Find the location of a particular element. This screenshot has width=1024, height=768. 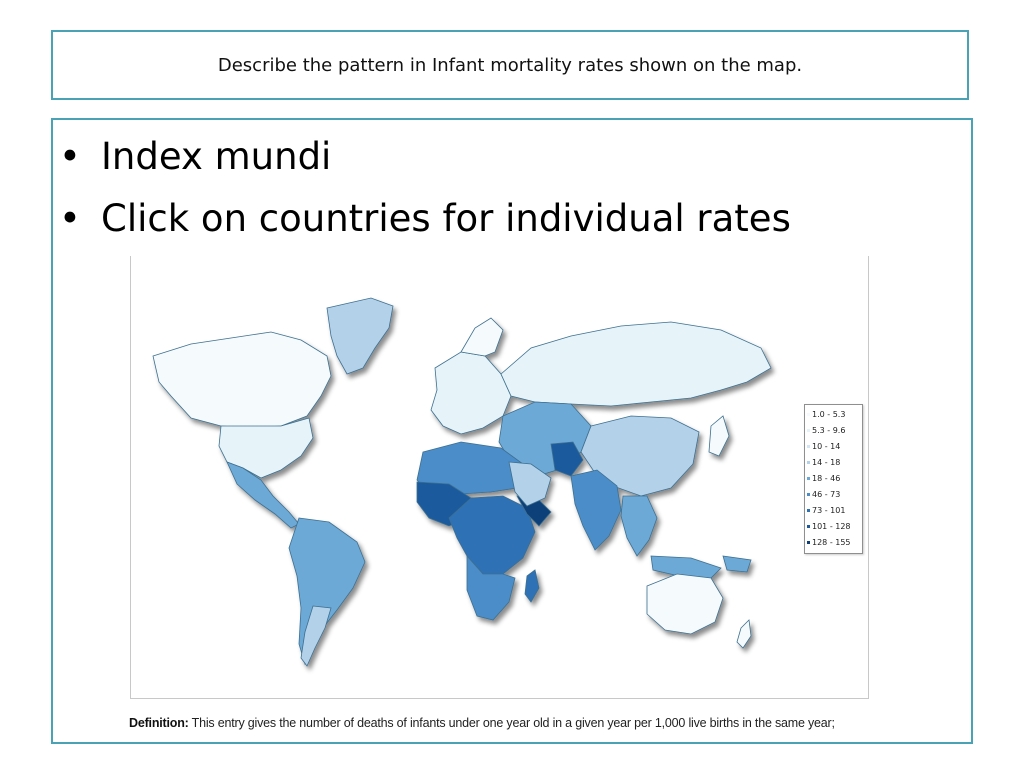

legend-item: 73 - 101 is located at coordinates (834, 511).